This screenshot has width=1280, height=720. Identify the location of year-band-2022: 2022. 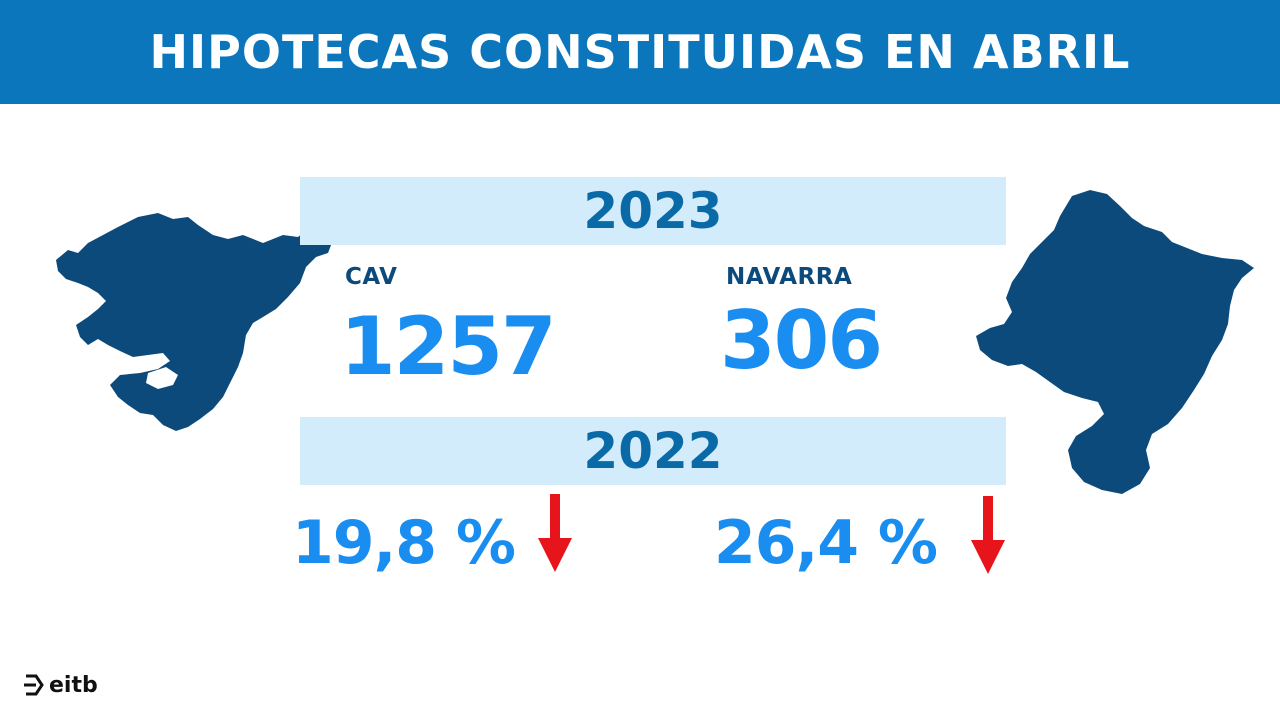
(653, 451).